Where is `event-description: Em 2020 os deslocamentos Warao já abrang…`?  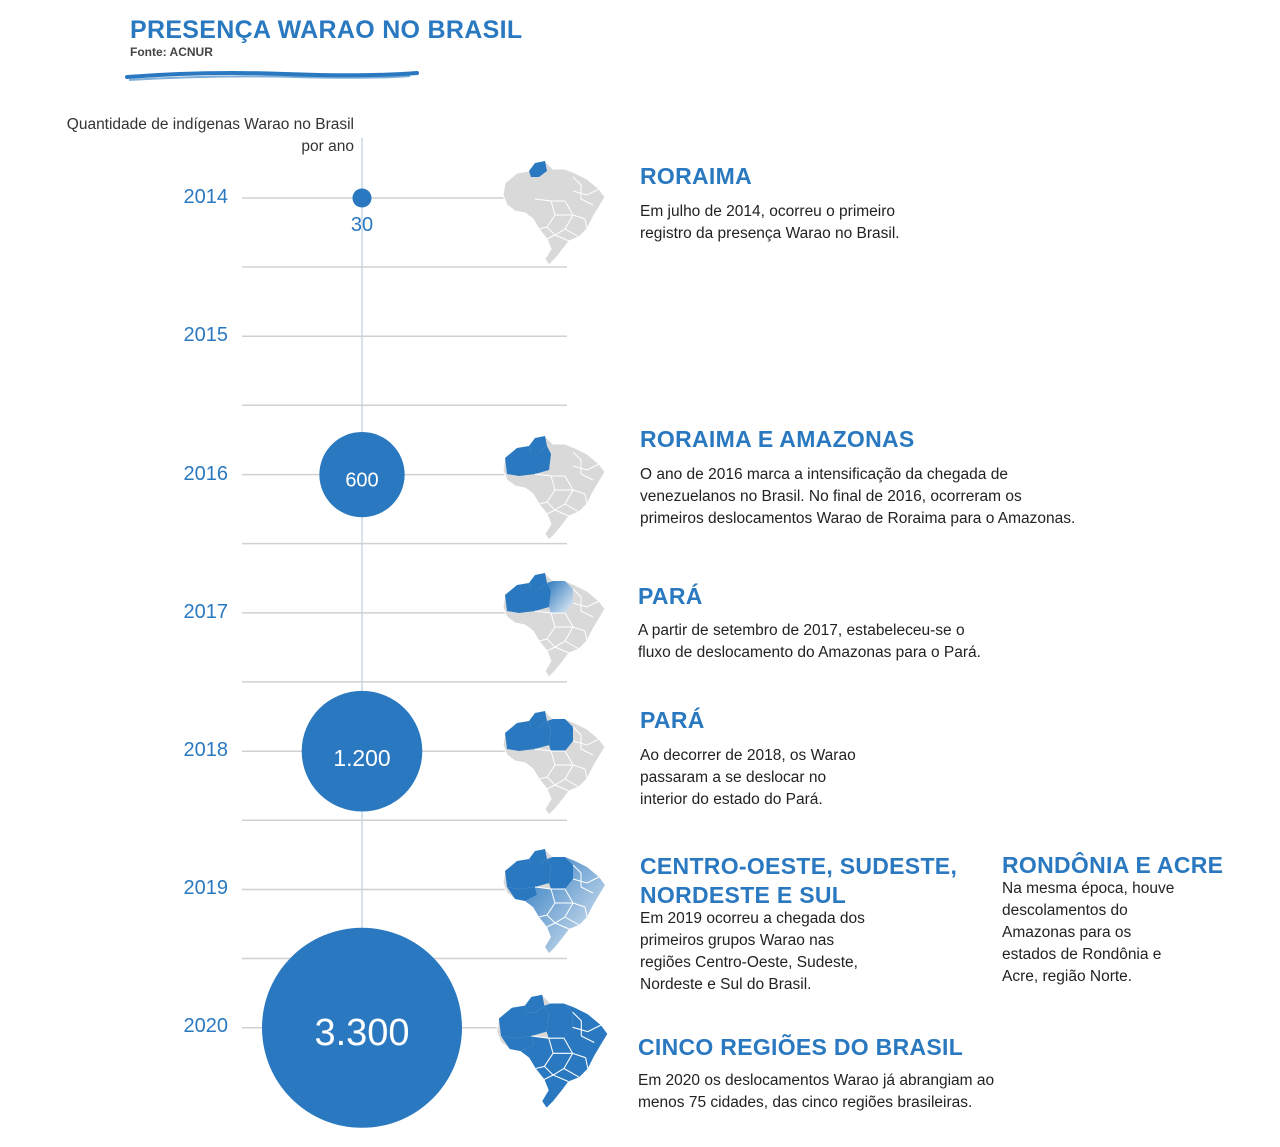 event-description: Em 2020 os deslocamentos Warao já abrang… is located at coordinates (816, 1091).